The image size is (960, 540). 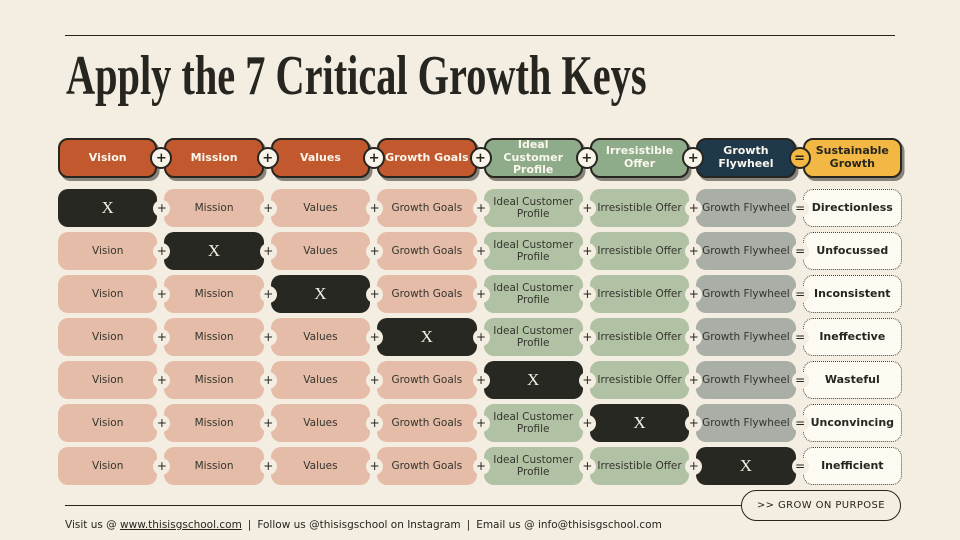 I want to click on cell-5-mission: Mission +, so click(x=220, y=380).